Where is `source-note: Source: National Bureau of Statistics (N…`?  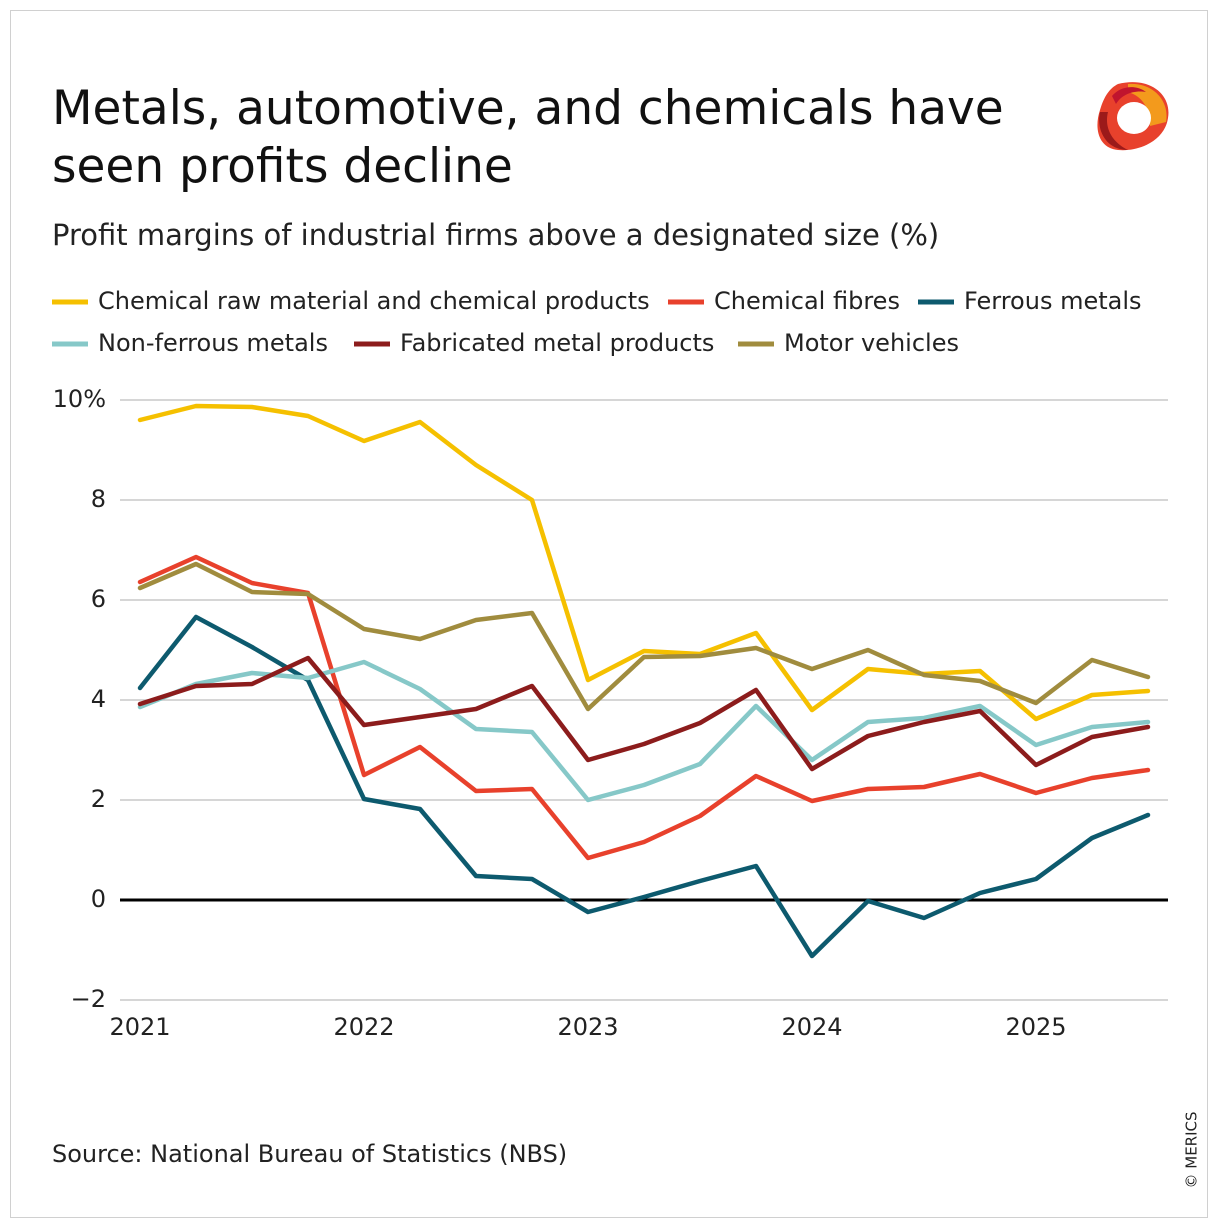 source-note: Source: National Bureau of Statistics (N… is located at coordinates (310, 1154).